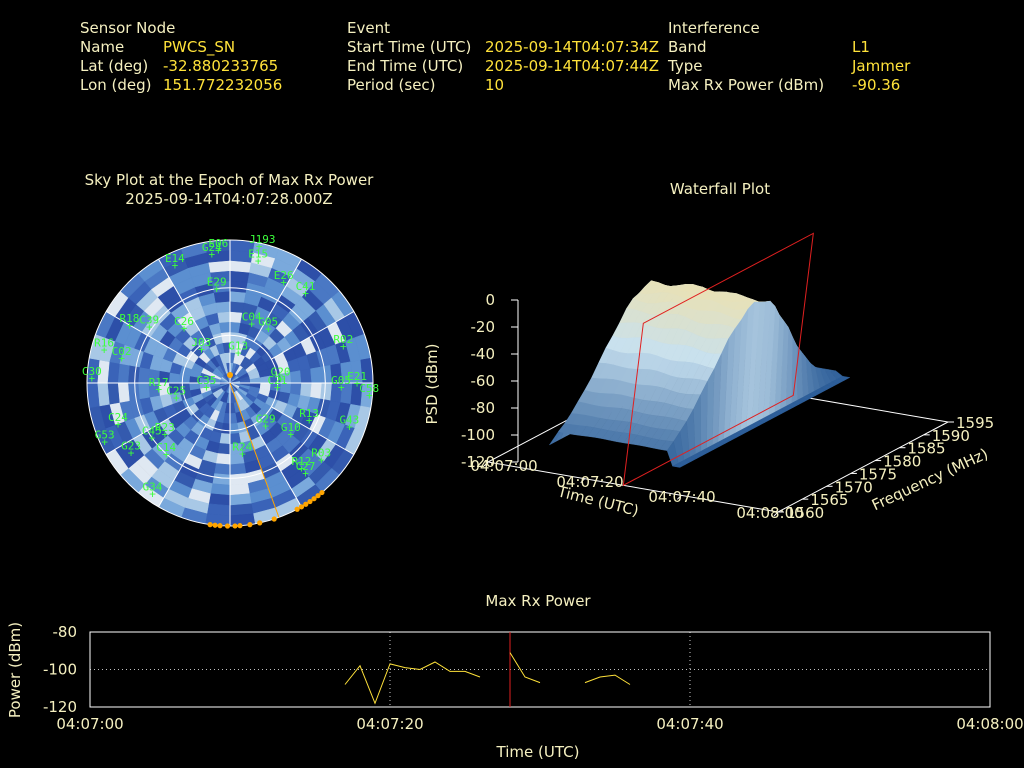  Describe the element at coordinates (495, 85) in the screenshot. I see `event-value: 10` at that location.